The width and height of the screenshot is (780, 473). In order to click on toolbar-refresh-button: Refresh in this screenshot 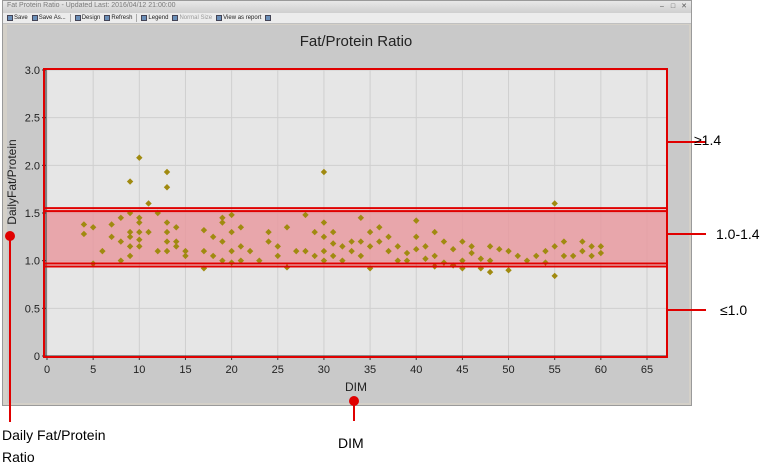, I will do `click(118, 18)`.